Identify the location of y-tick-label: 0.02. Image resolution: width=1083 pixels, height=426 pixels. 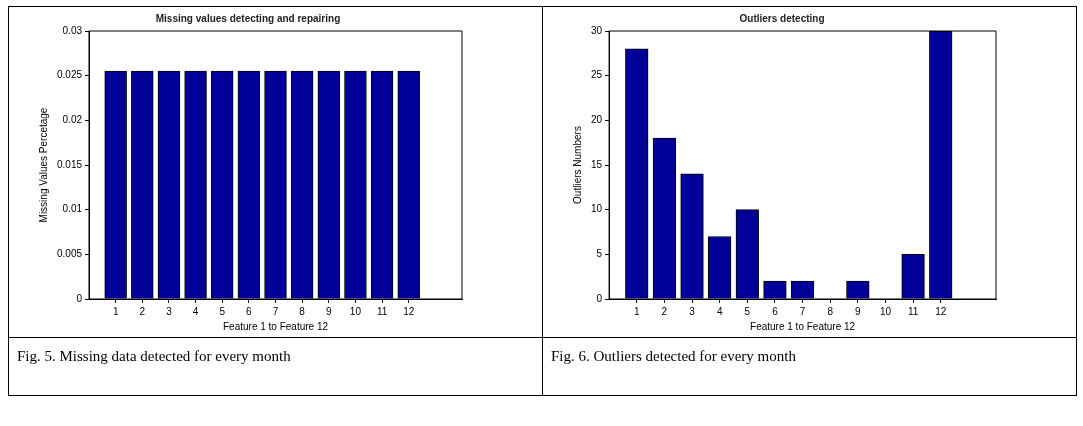
(72, 120).